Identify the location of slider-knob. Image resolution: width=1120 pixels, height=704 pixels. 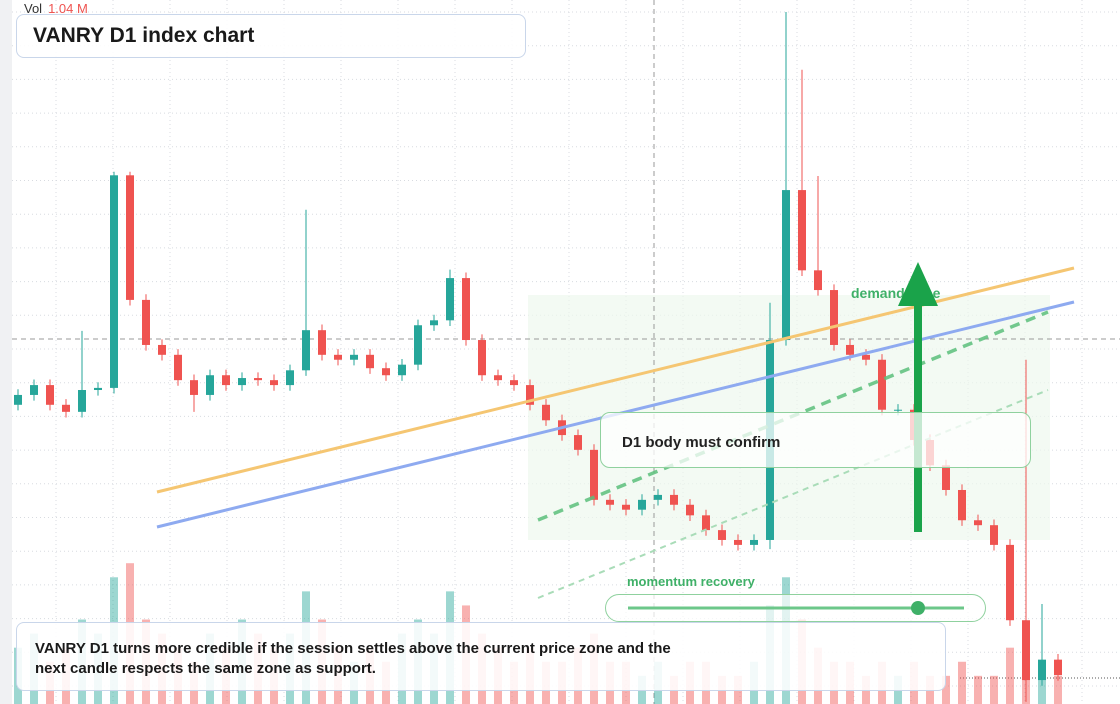
(918, 608).